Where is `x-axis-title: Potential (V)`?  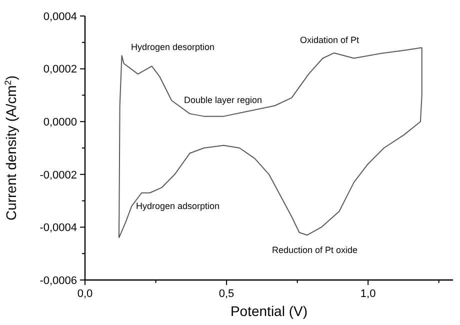 x-axis-title: Potential (V) is located at coordinates (269, 311).